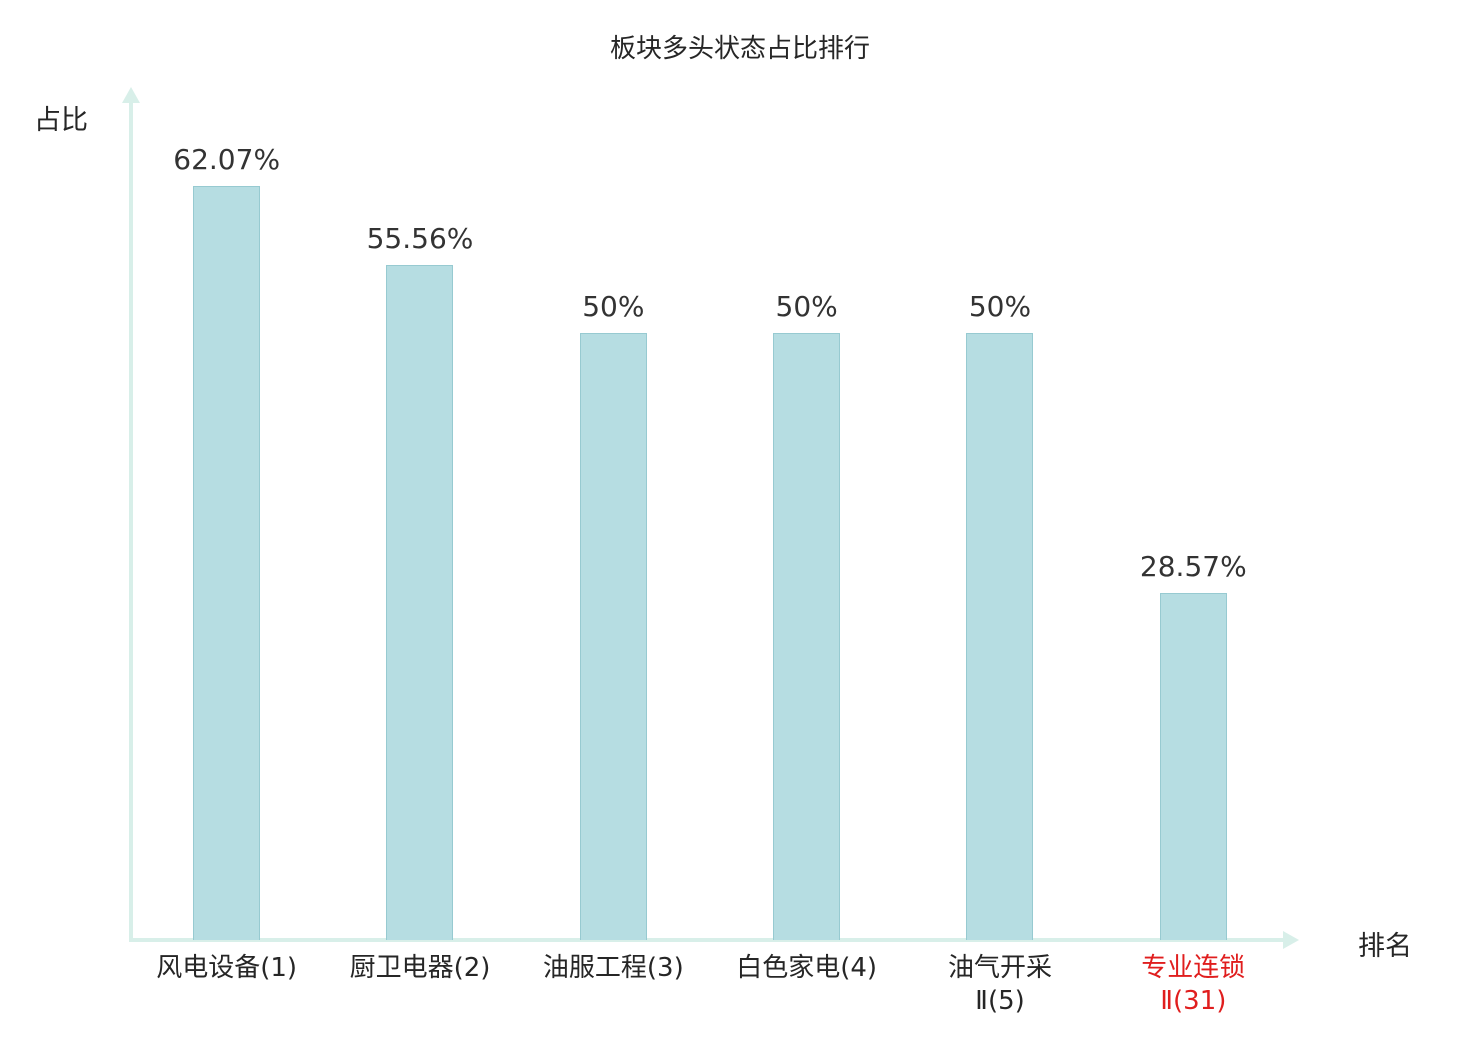  Describe the element at coordinates (1291, 940) in the screenshot. I see `x-axis-arrow-icon` at that location.